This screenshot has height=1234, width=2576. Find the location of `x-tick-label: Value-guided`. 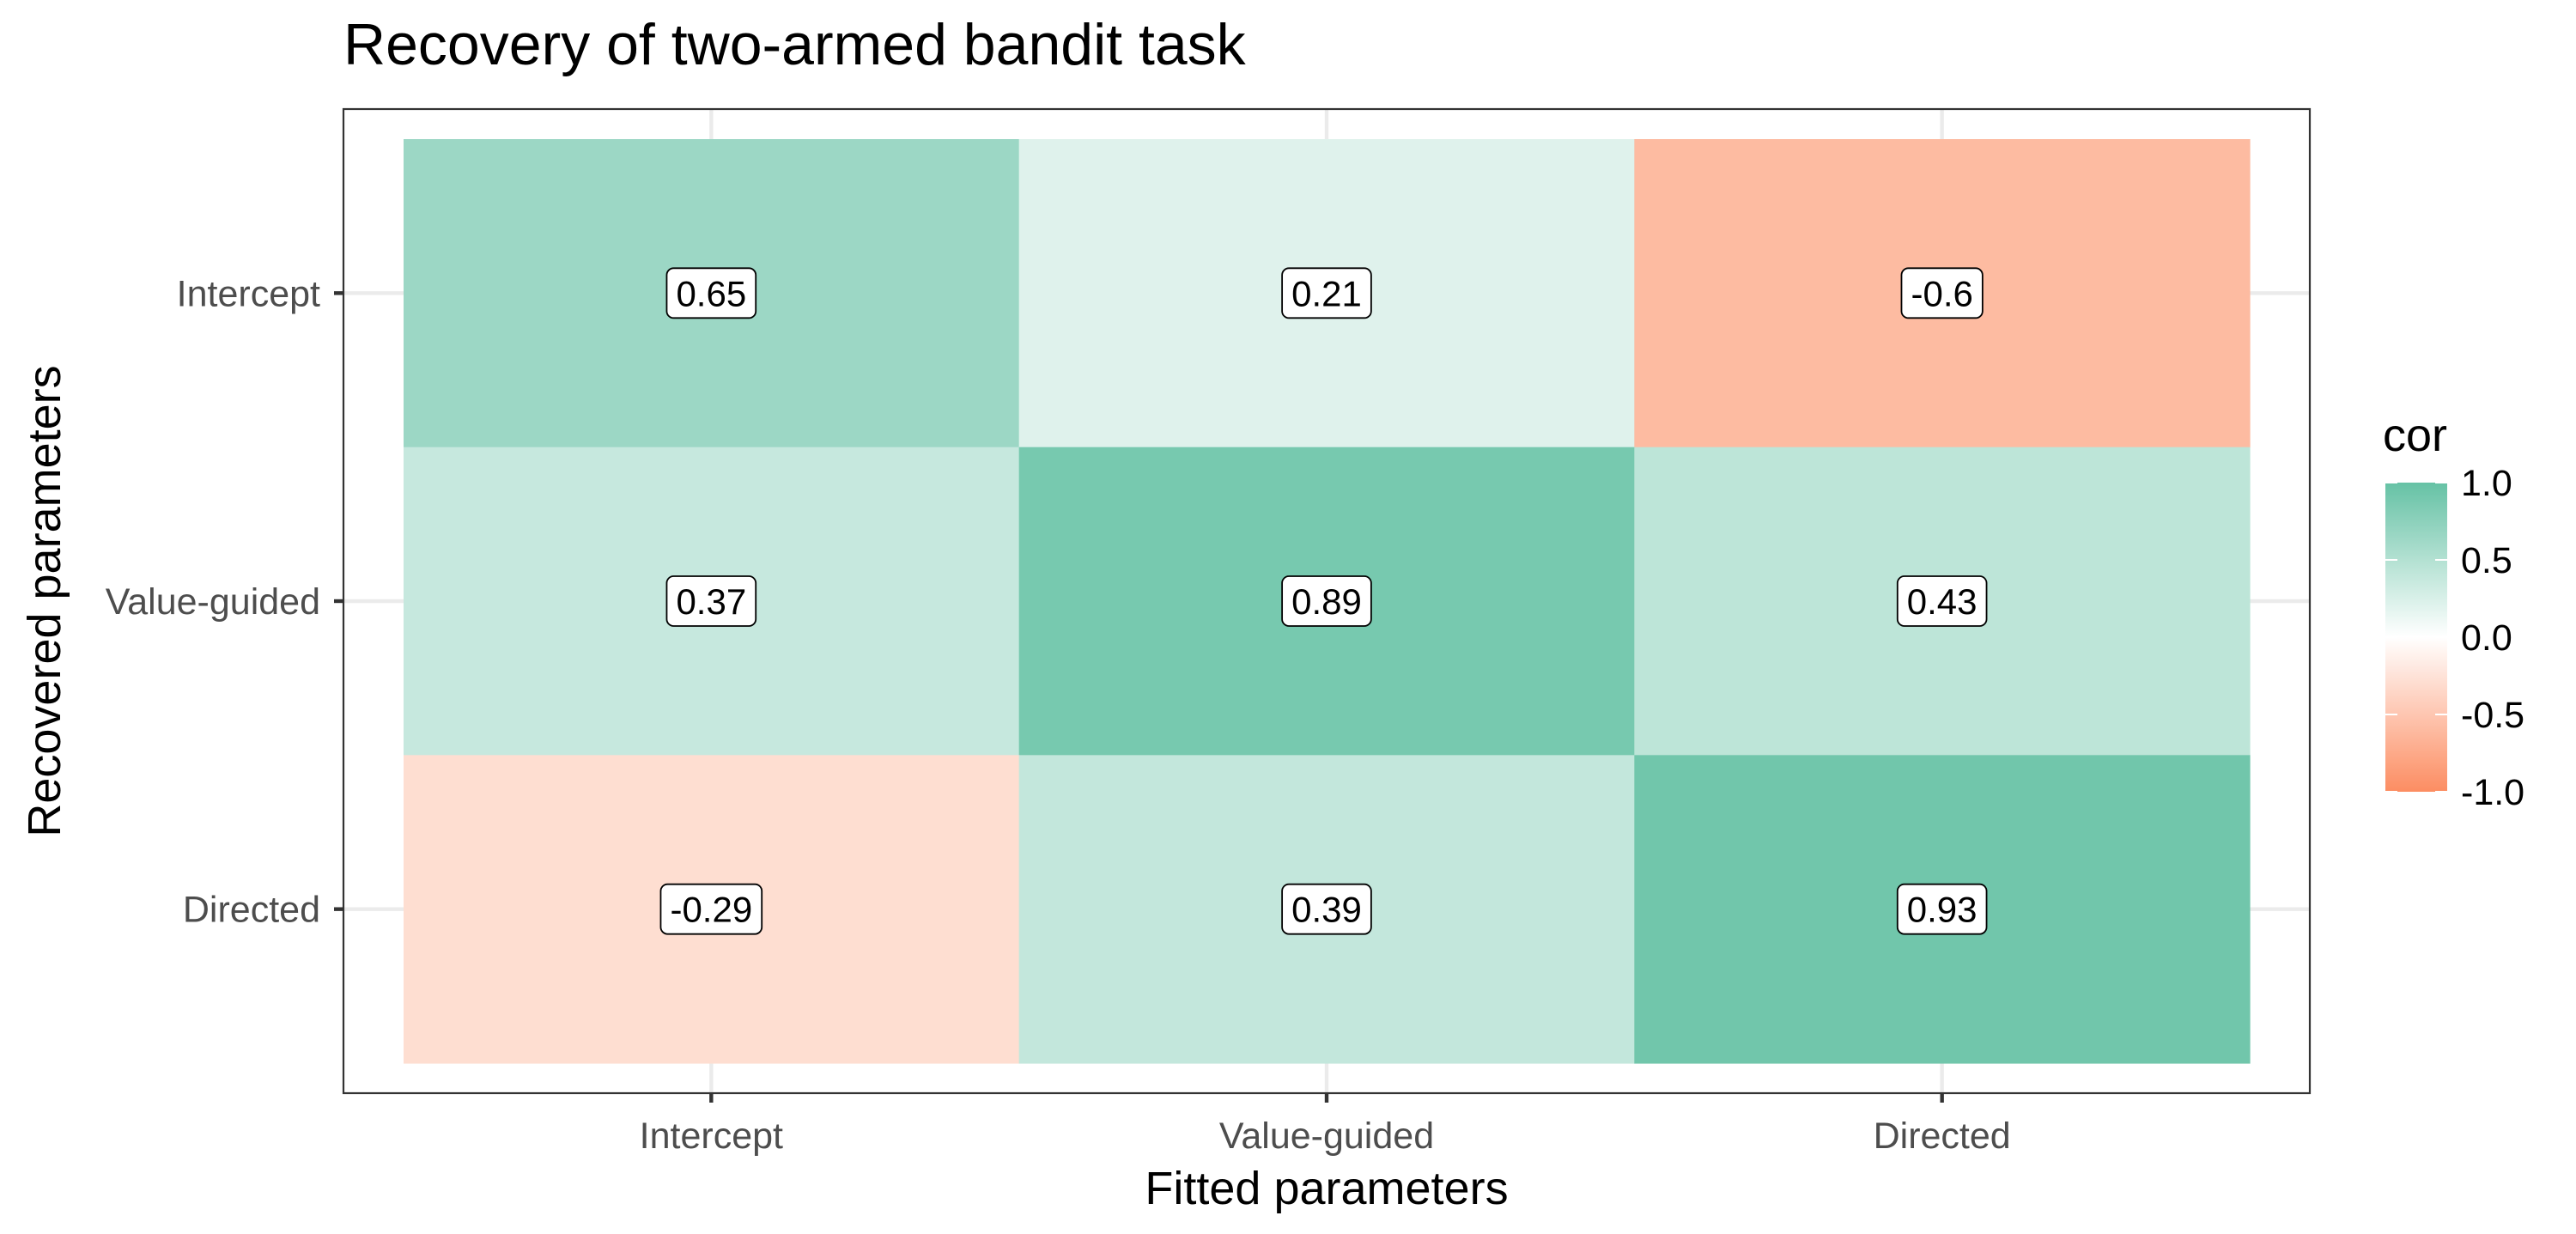

x-tick-label: Value-guided is located at coordinates (1327, 1136).